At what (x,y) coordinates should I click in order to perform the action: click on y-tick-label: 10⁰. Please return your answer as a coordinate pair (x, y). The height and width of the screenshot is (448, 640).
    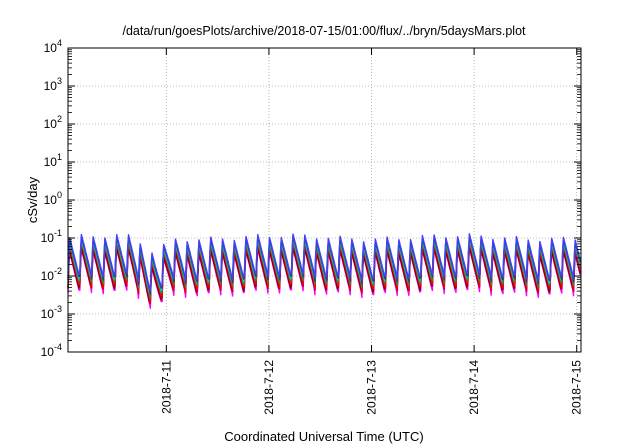
    Looking at the image, I should click on (53, 198).